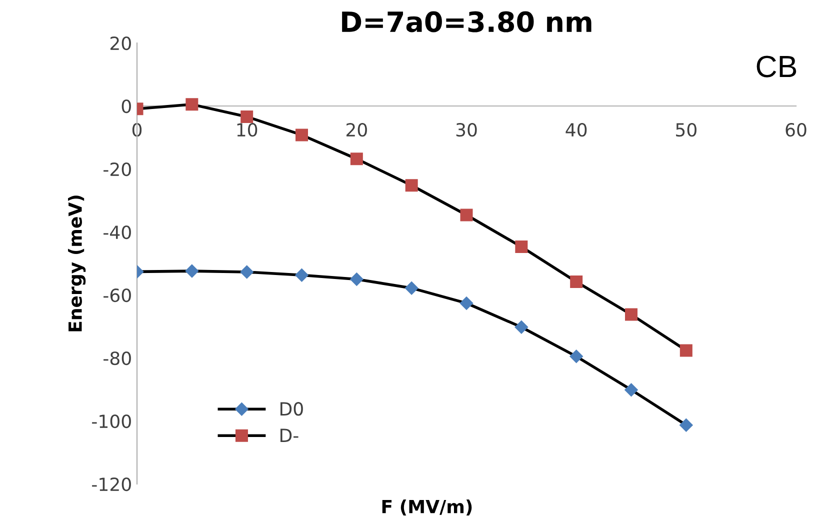  Describe the element at coordinates (247, 129) in the screenshot. I see `x-tick-label: 10` at that location.